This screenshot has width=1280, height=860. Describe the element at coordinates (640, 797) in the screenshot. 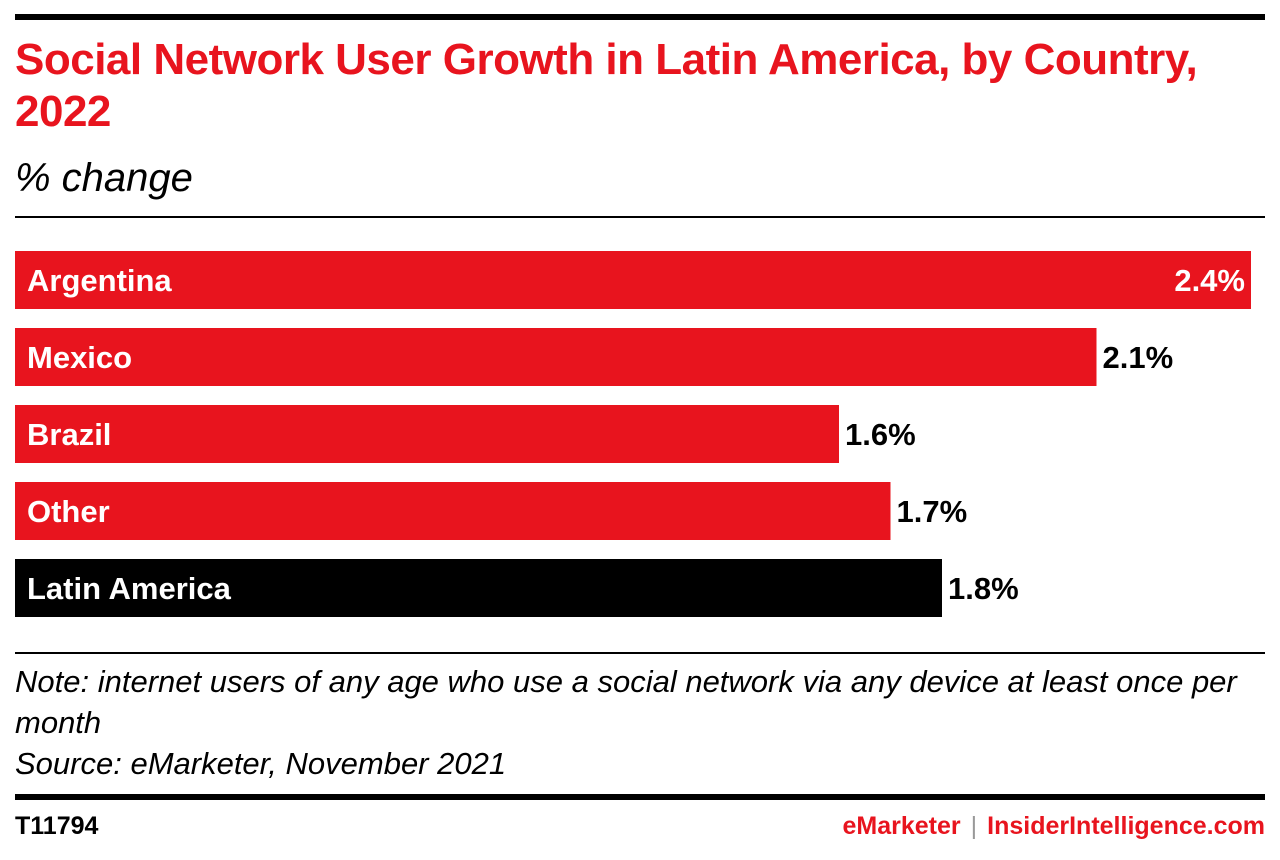

I see `bottom-divider` at that location.